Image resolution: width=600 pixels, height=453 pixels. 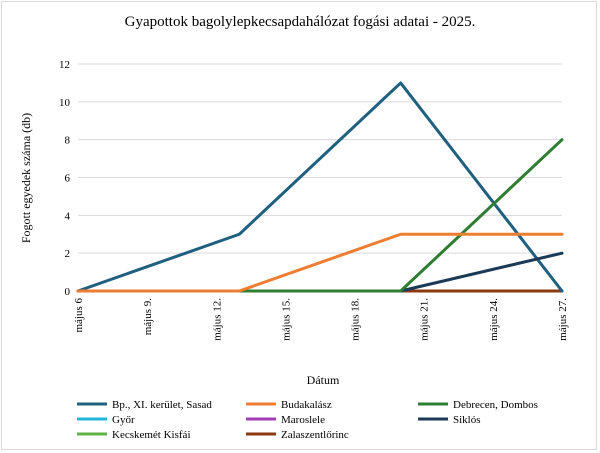 What do you see at coordinates (26, 178) in the screenshot?
I see `y-axis-title: Fogott egyedek száma (db)` at bounding box center [26, 178].